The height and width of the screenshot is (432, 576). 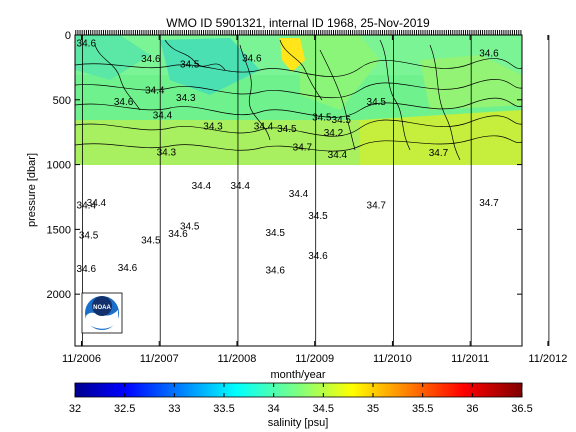 What do you see at coordinates (62, 101) in the screenshot?
I see `y-tick-label: 500` at bounding box center [62, 101].